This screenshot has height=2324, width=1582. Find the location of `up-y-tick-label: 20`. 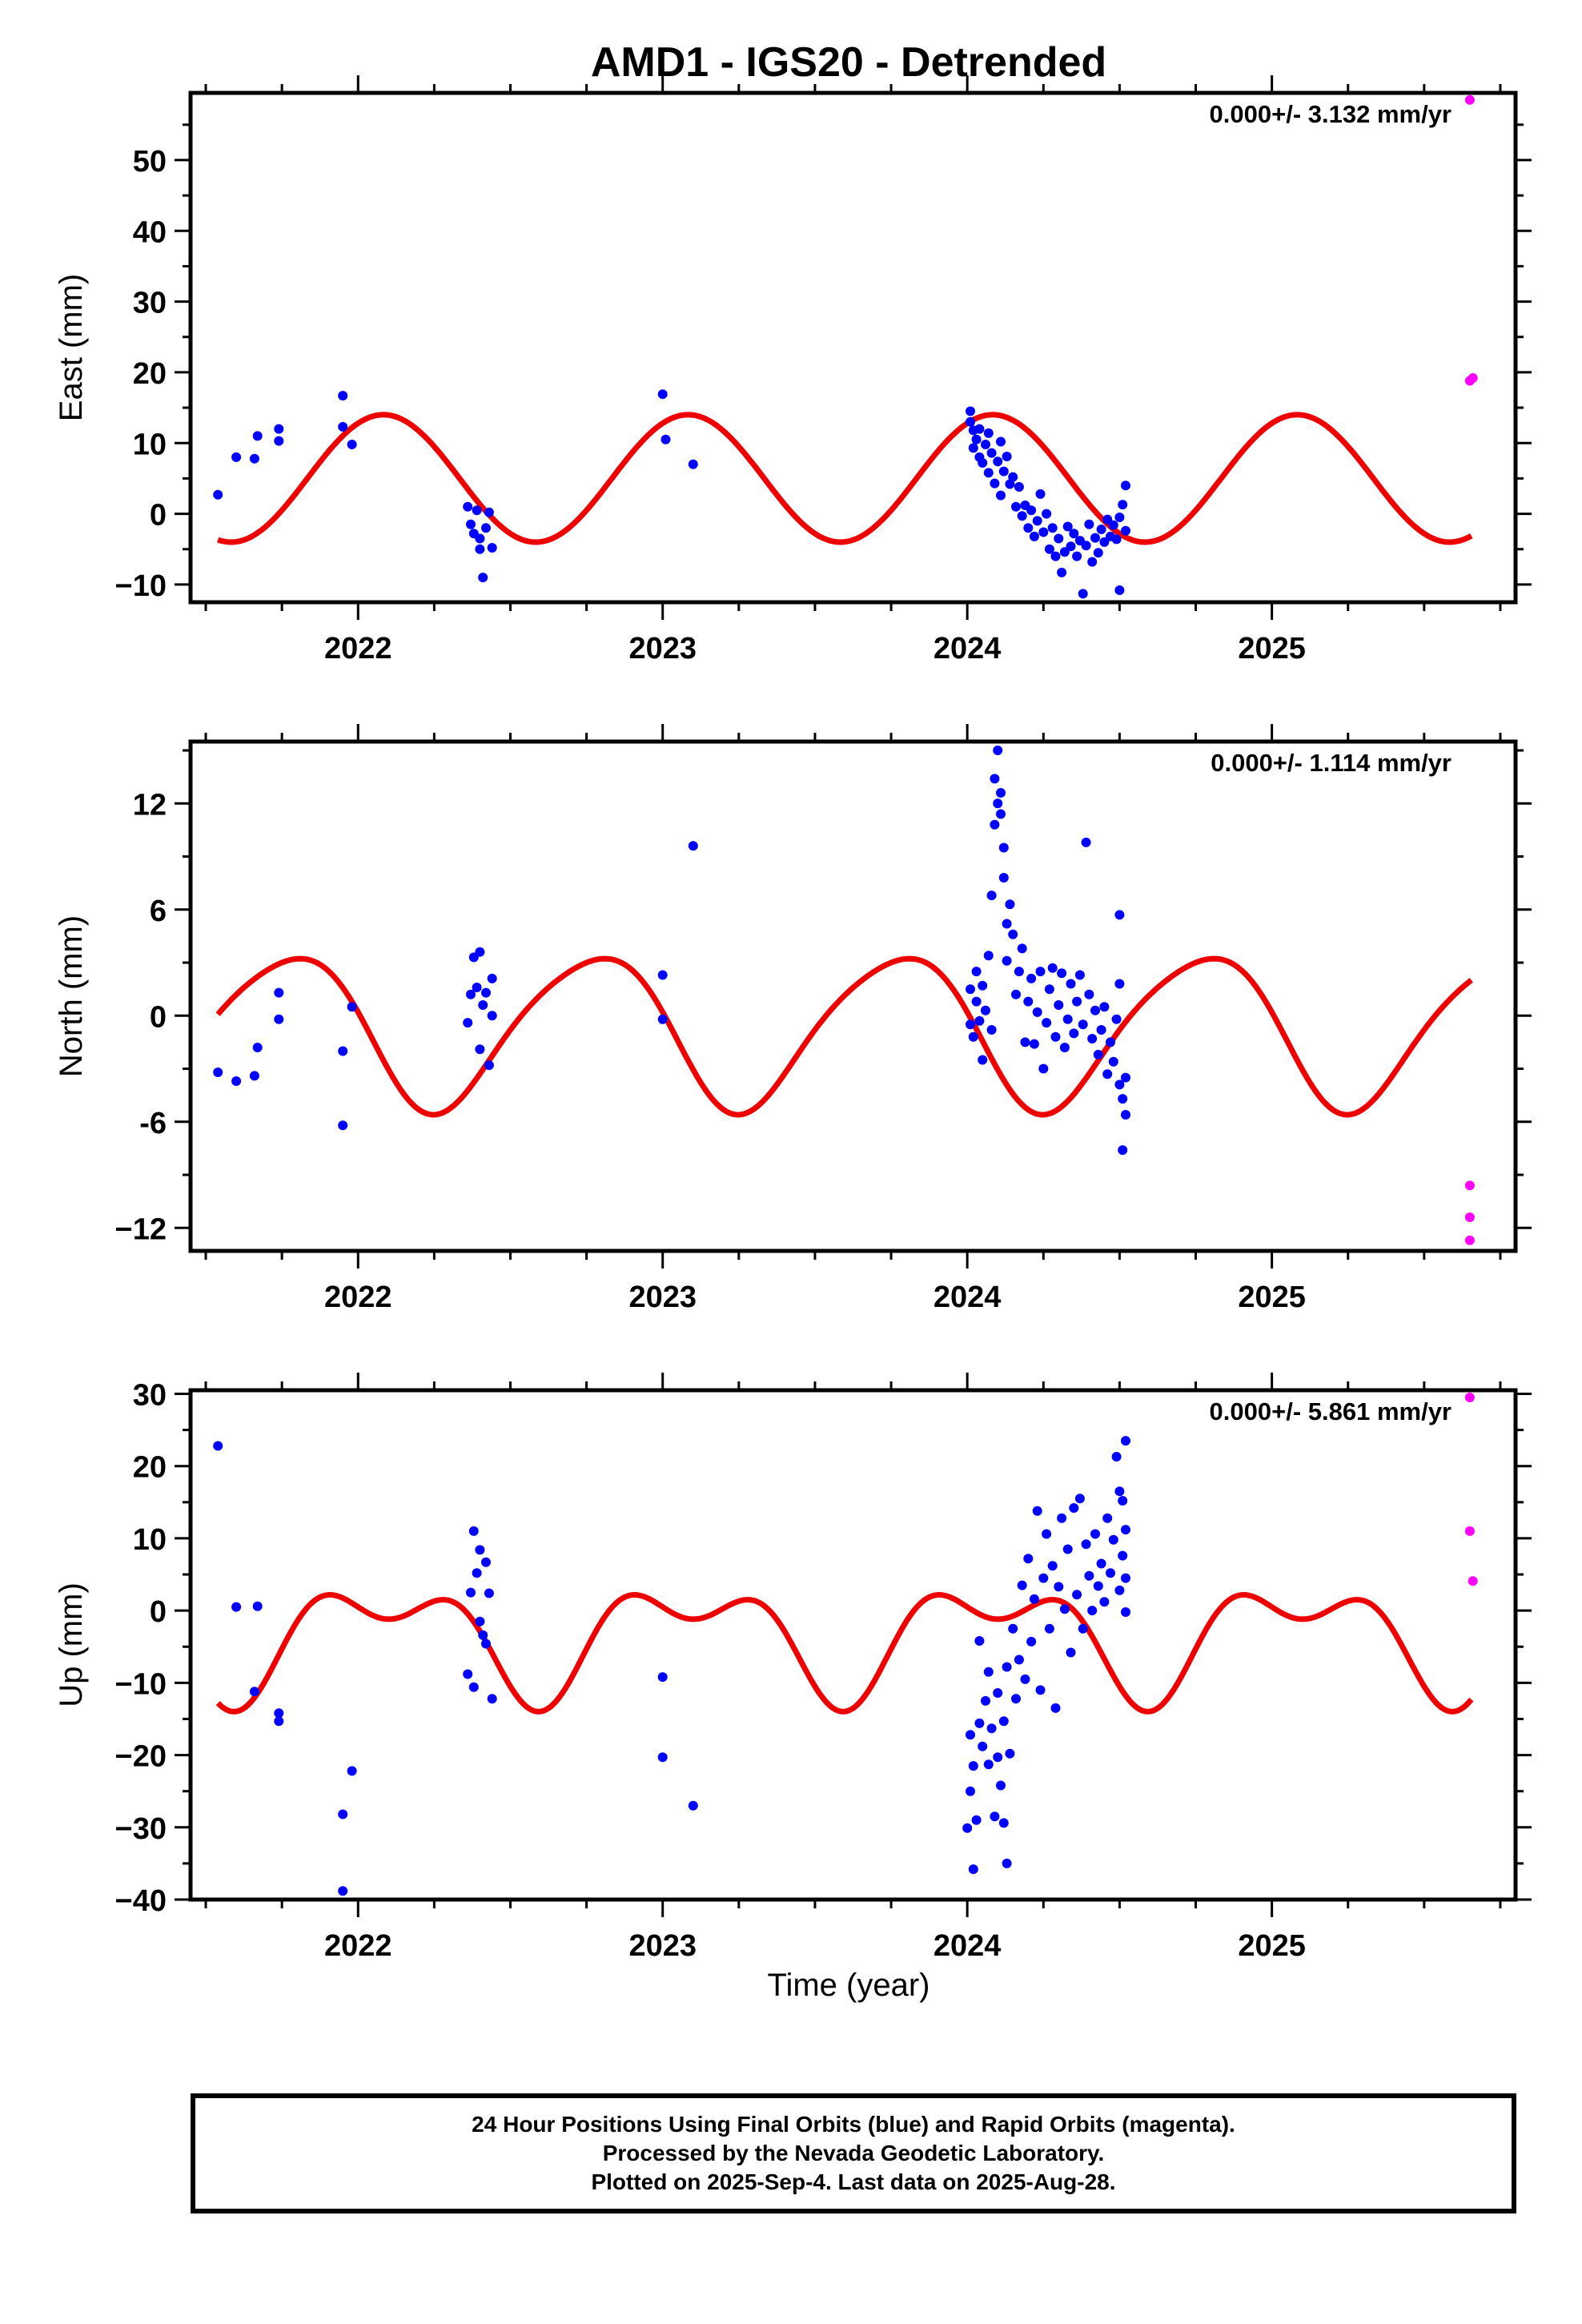

up-y-tick-label: 20 is located at coordinates (150, 1468).